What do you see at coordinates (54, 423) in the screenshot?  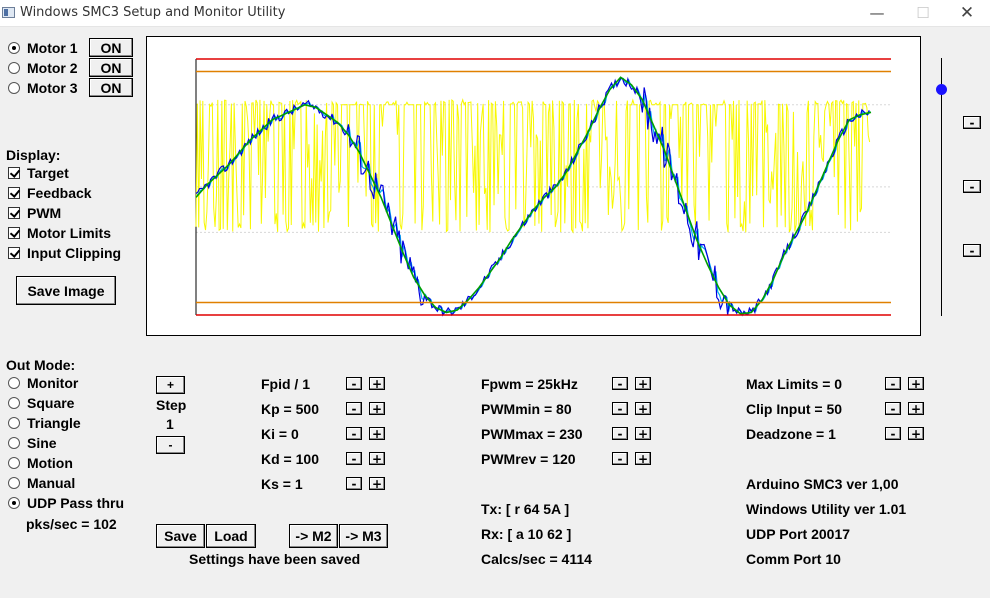 I see `mode-triangle-label: Triangle` at bounding box center [54, 423].